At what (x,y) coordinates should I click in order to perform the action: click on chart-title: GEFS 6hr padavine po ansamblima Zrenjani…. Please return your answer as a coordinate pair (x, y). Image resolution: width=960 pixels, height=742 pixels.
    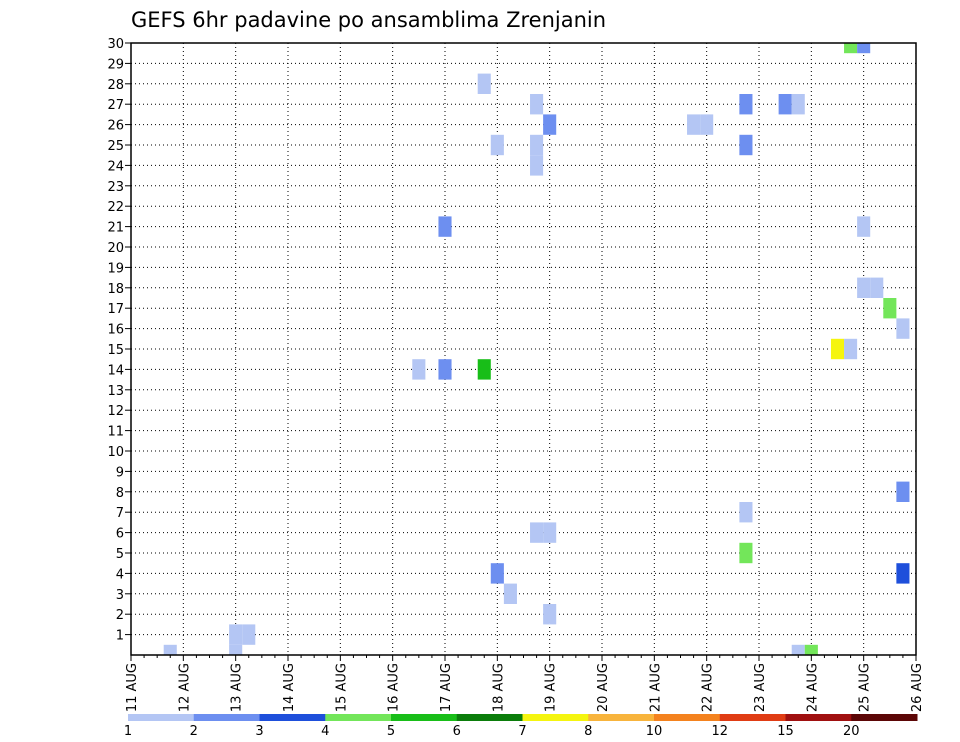
    Looking at the image, I should click on (368, 20).